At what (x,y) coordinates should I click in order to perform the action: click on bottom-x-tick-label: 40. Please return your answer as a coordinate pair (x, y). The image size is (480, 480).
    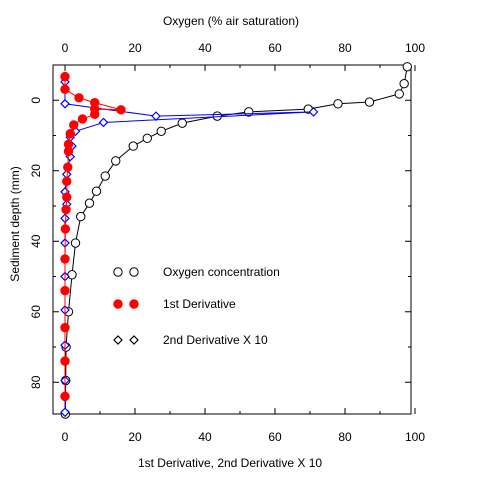
    Looking at the image, I should click on (205, 437).